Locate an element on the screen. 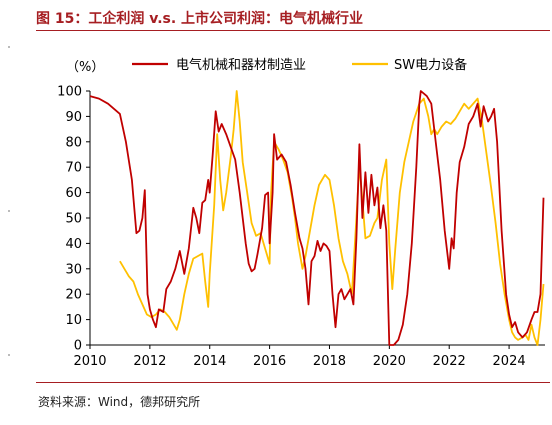  y-tick-label: 10 is located at coordinates (73, 320).